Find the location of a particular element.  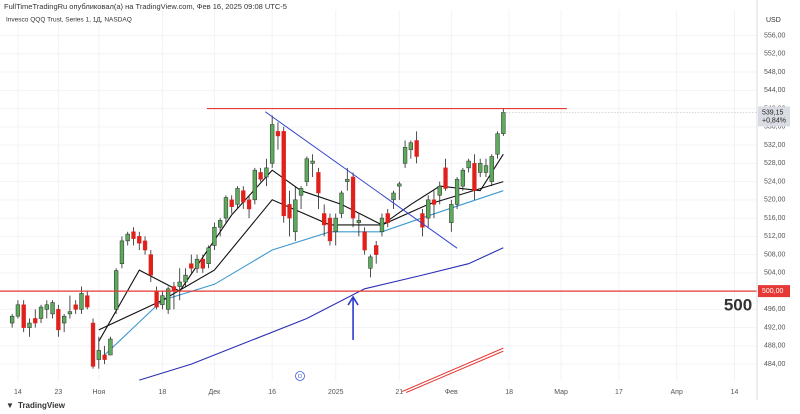

change-label: +0,84% is located at coordinates (774, 120).